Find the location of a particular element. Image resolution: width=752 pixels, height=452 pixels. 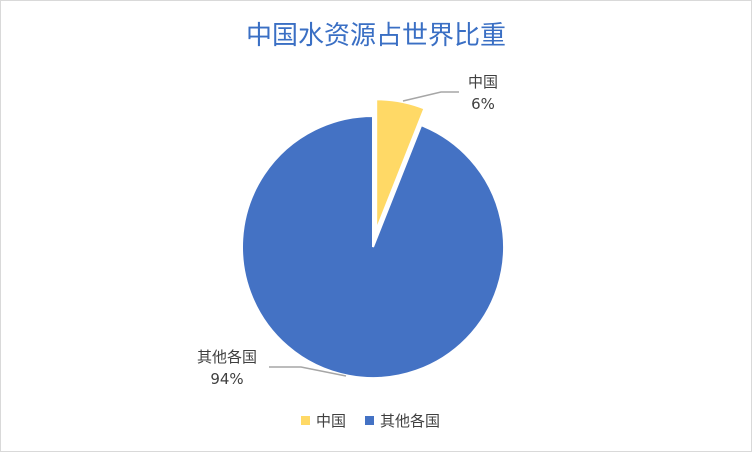

leader-line-others is located at coordinates (308, 371).